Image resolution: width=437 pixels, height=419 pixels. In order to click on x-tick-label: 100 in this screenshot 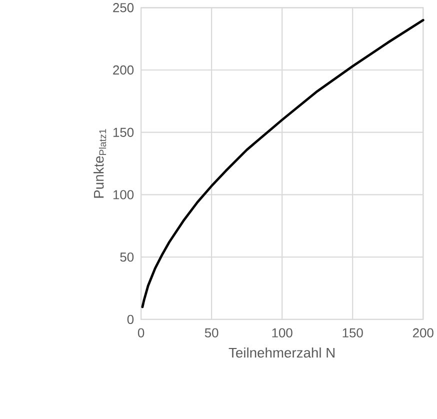, I will do `click(282, 333)`.